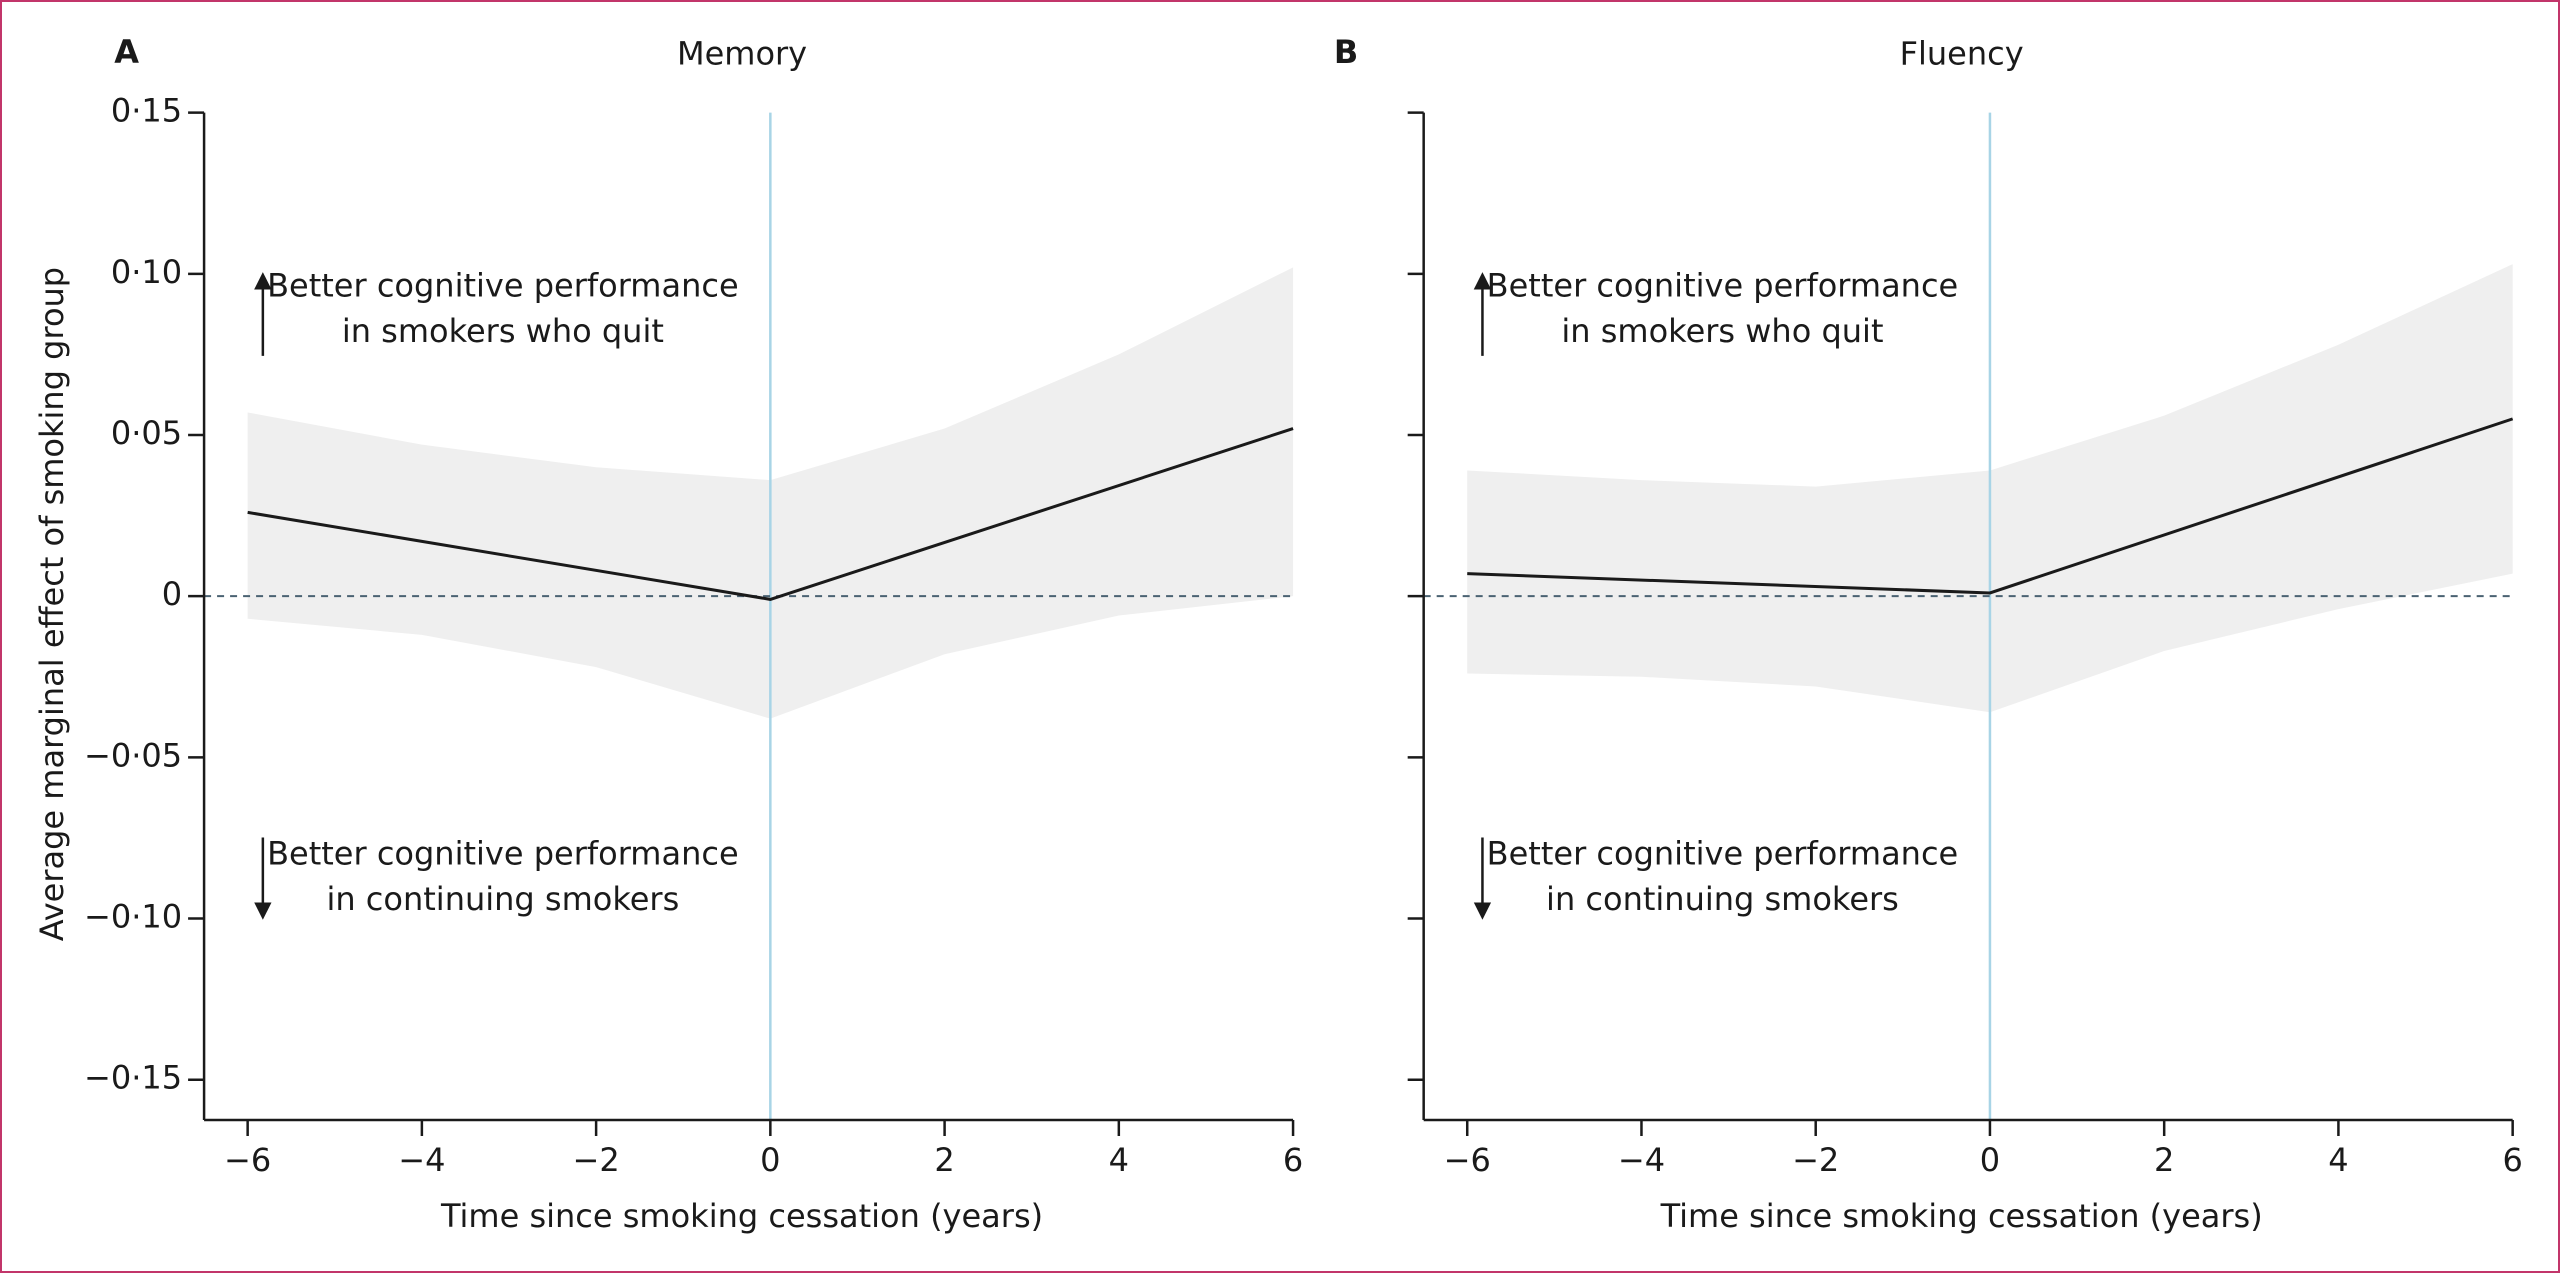  Describe the element at coordinates (146, 111) in the screenshot. I see `y-tick-label: 0·15` at that location.